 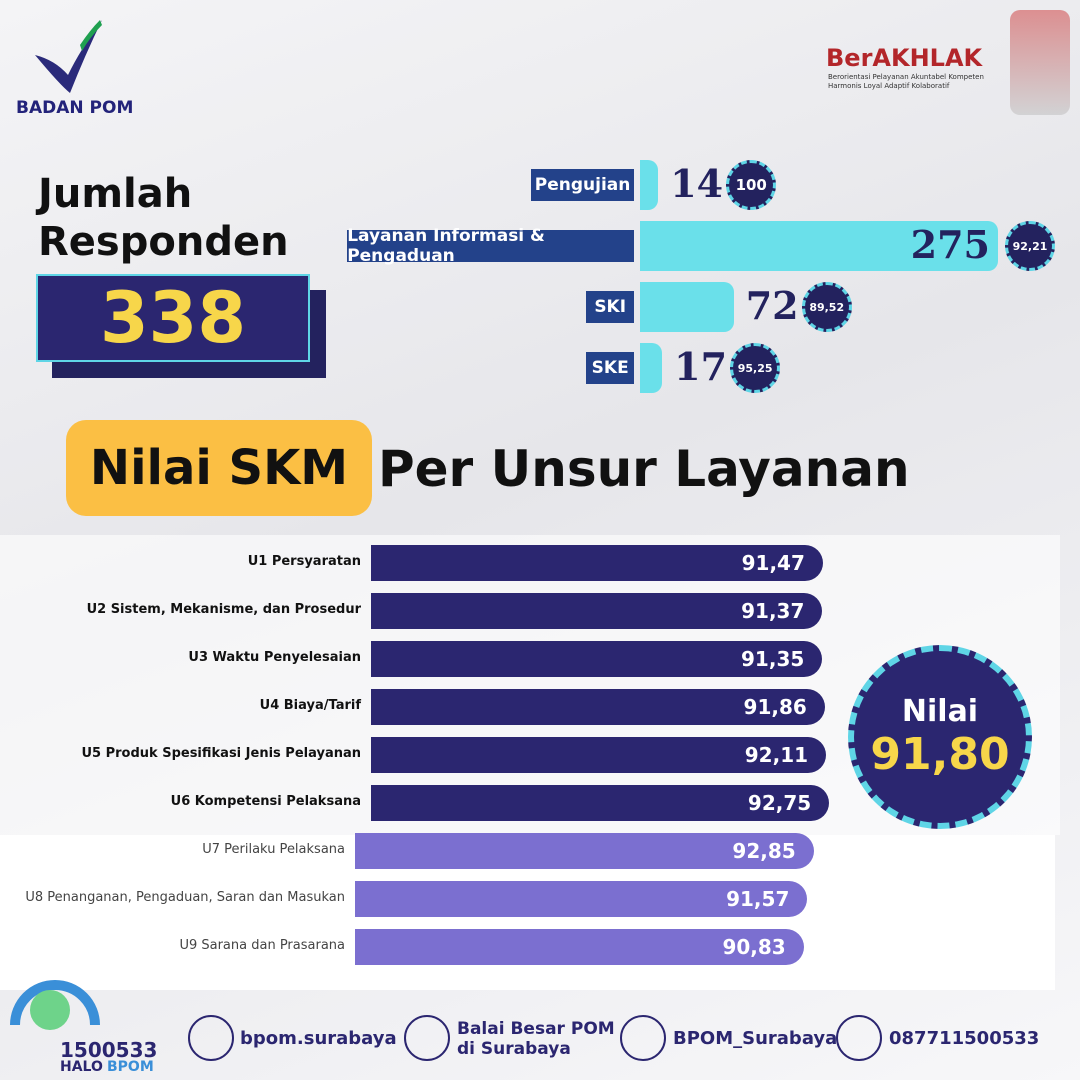 I want to click on item-value: 91,57, so click(x=758, y=899).